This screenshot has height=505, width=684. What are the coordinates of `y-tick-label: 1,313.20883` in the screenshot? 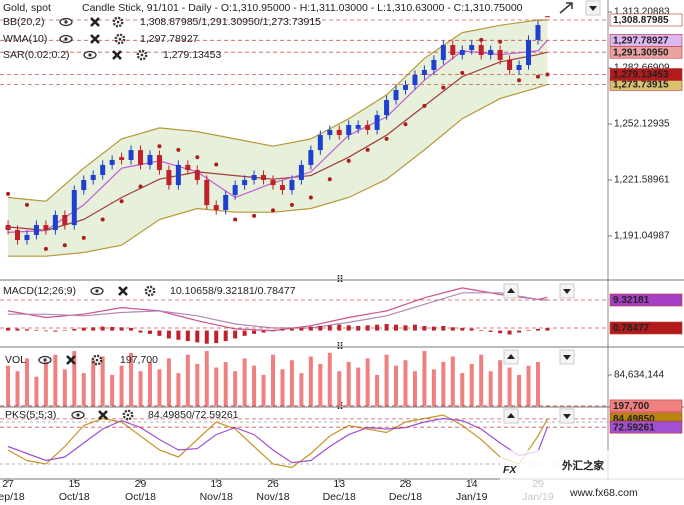 It's located at (642, 12).